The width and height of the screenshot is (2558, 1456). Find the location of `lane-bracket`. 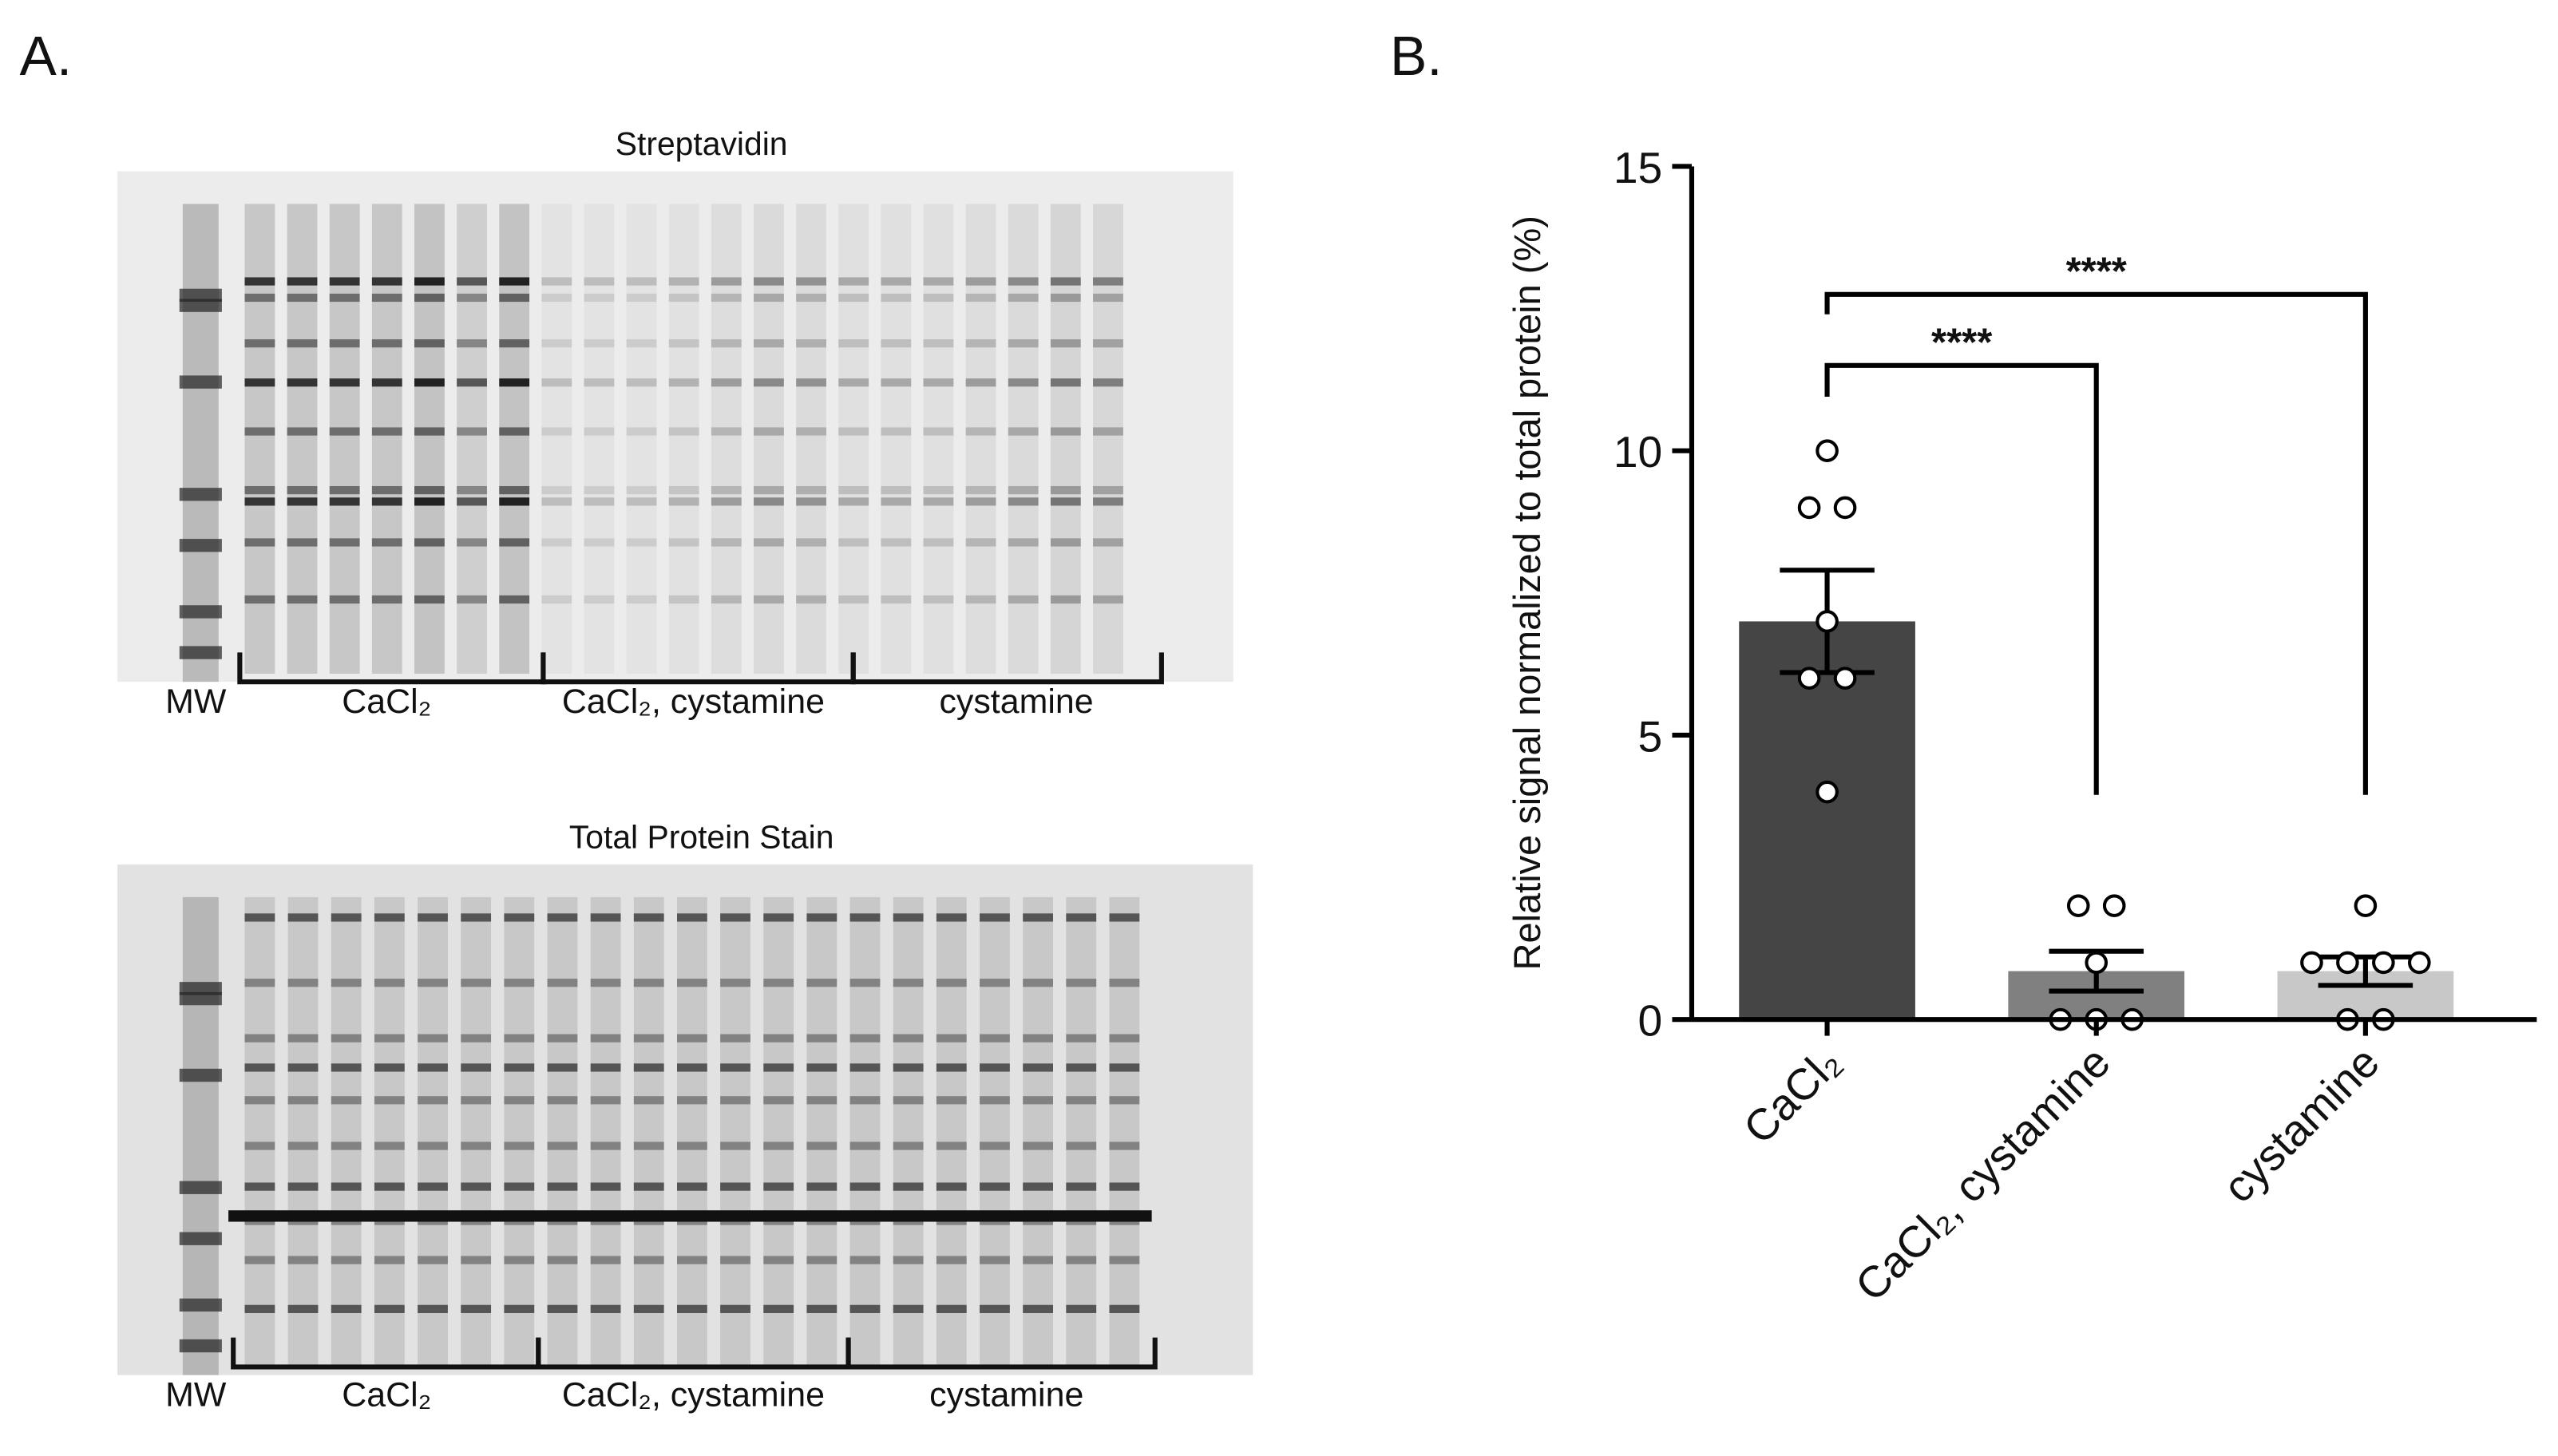

lane-bracket is located at coordinates (1007, 668).